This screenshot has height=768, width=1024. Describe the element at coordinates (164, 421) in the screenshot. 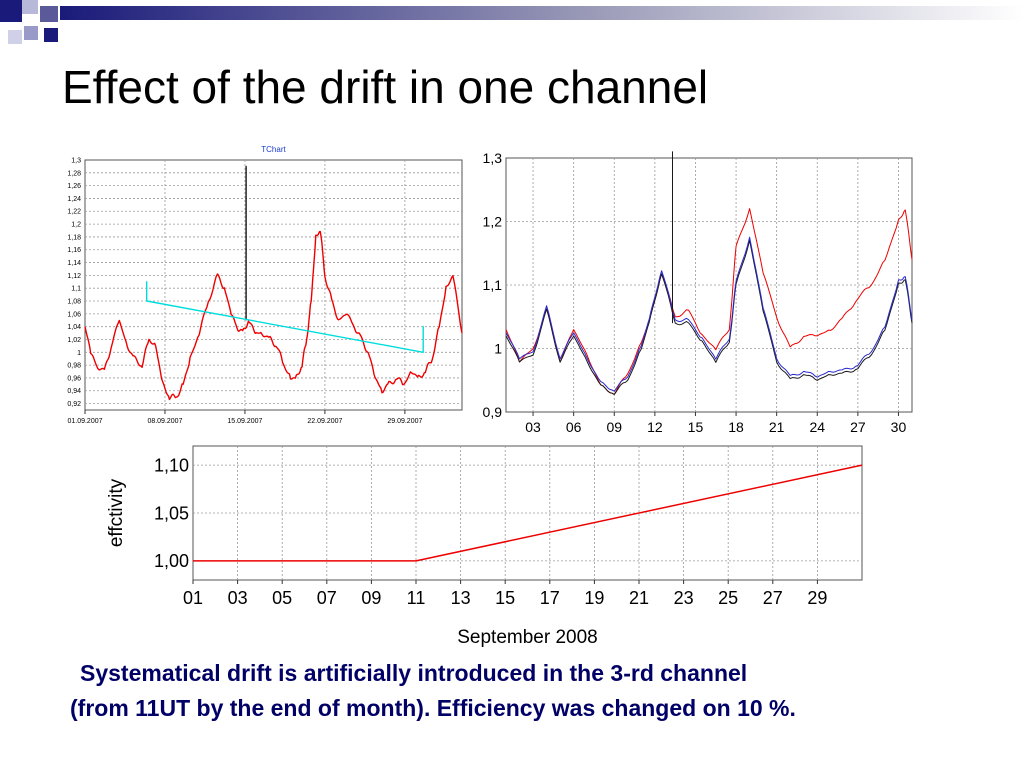

I see `x-tick-label: 08.09.2007` at that location.